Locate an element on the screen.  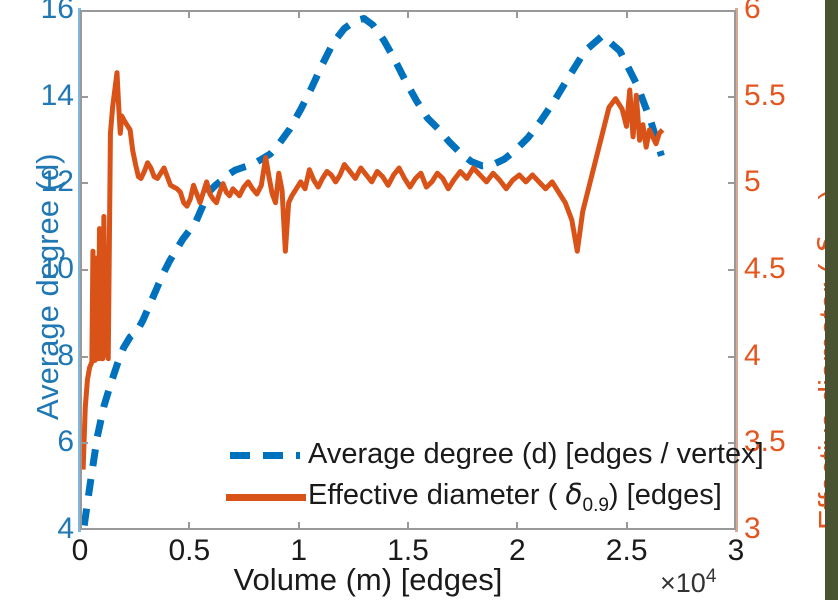
bottom-tick-label: 1 is located at coordinates (298, 550).